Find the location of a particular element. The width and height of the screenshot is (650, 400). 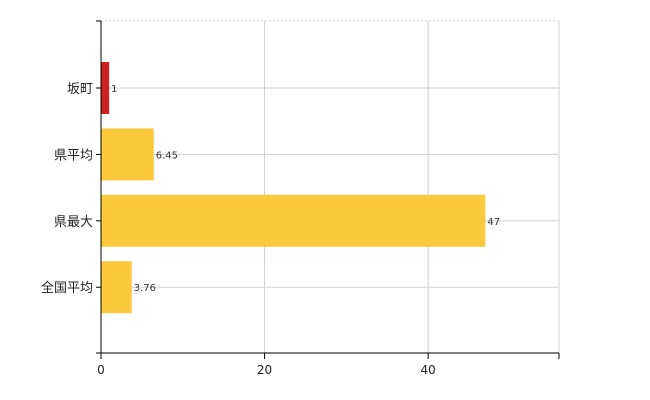

category-label-2: 県最大 is located at coordinates (73, 222).